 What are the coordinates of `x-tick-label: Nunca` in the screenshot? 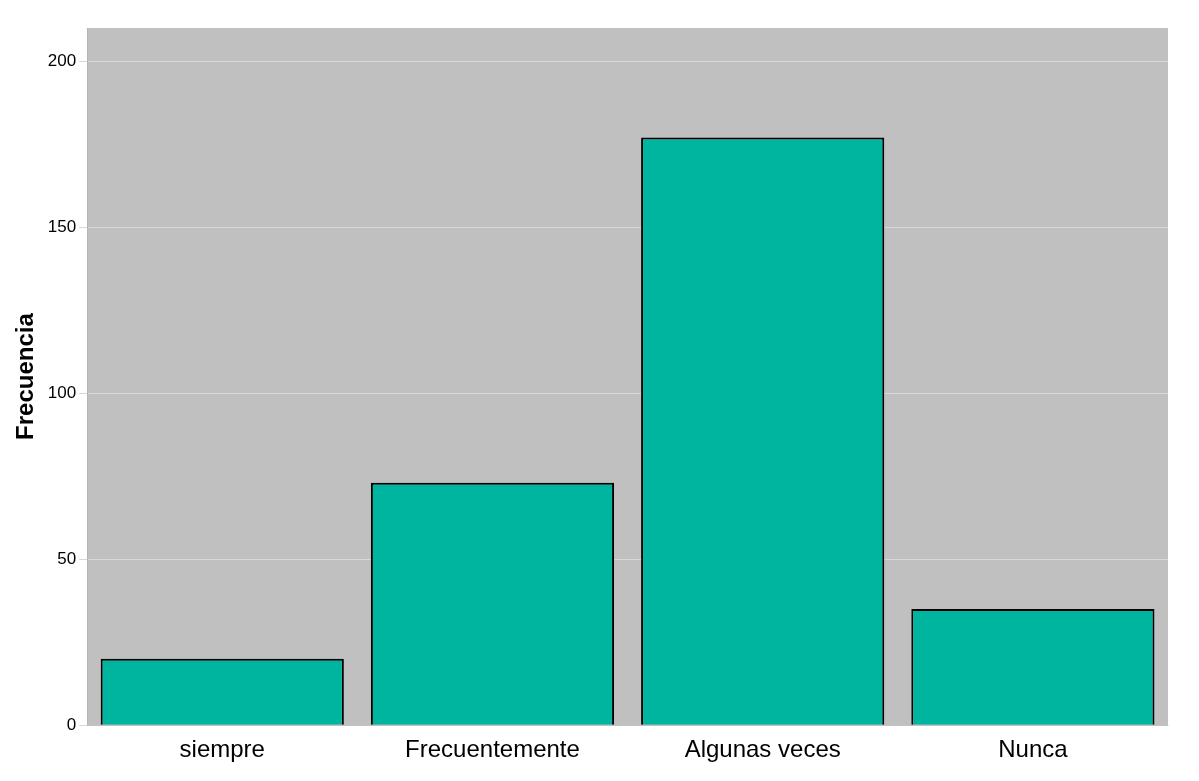 It's located at (1033, 749).